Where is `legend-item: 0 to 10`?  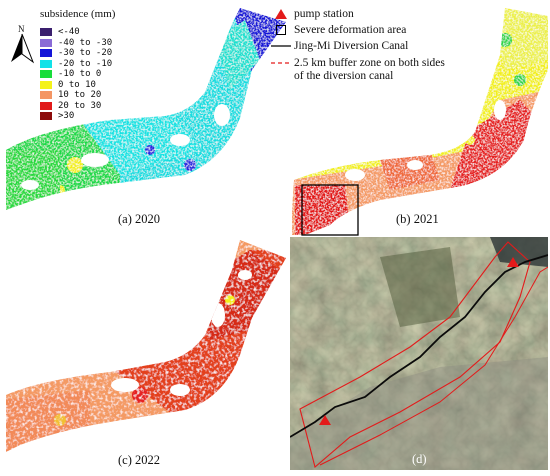 legend-item: 0 to 10 is located at coordinates (76, 85).